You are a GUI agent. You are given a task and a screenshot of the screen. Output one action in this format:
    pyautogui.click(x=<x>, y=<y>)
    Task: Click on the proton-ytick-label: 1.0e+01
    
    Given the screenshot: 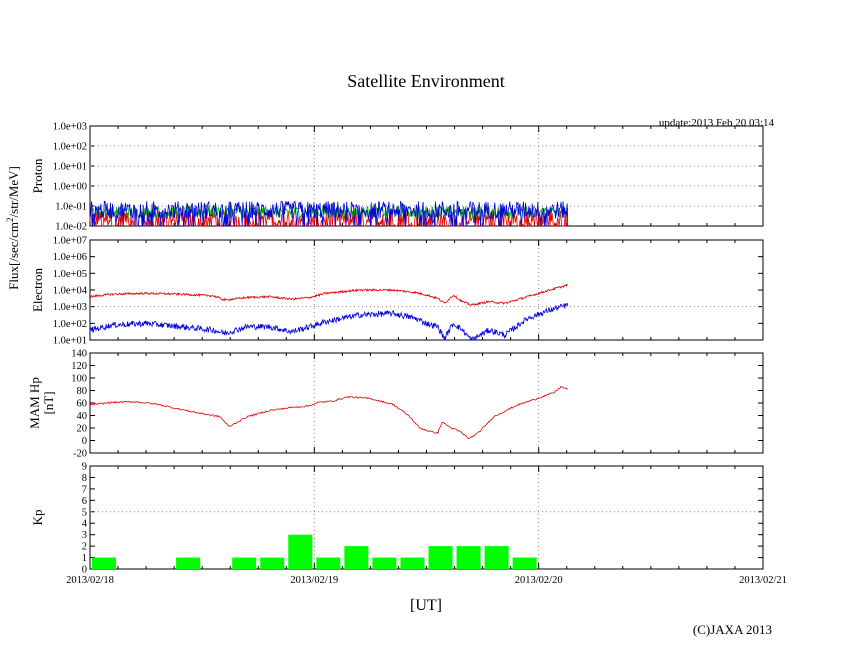 What is the action you would take?
    pyautogui.click(x=70, y=167)
    